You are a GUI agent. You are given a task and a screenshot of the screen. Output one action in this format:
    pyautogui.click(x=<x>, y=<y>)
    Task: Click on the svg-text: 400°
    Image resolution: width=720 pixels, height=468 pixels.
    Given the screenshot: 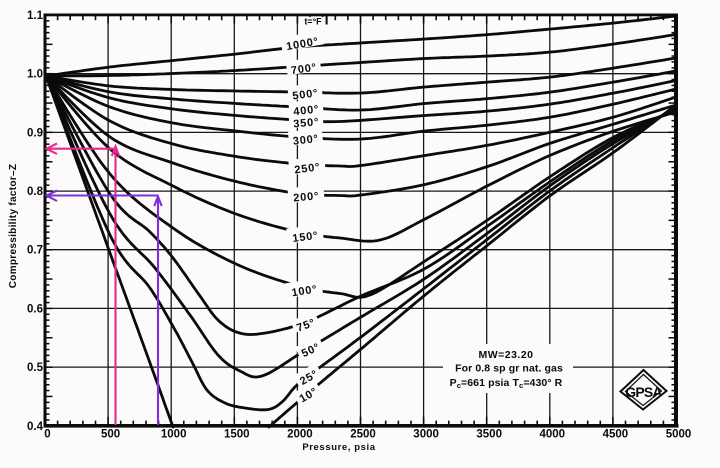 What is the action you would take?
    pyautogui.click(x=306, y=111)
    